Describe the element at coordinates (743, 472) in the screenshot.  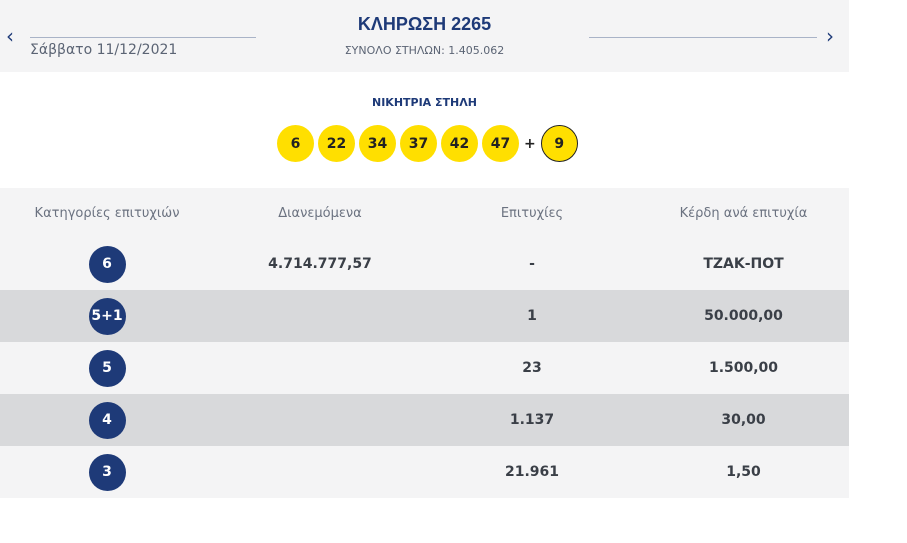
I see `prize-per-winner: 1,50` at that location.